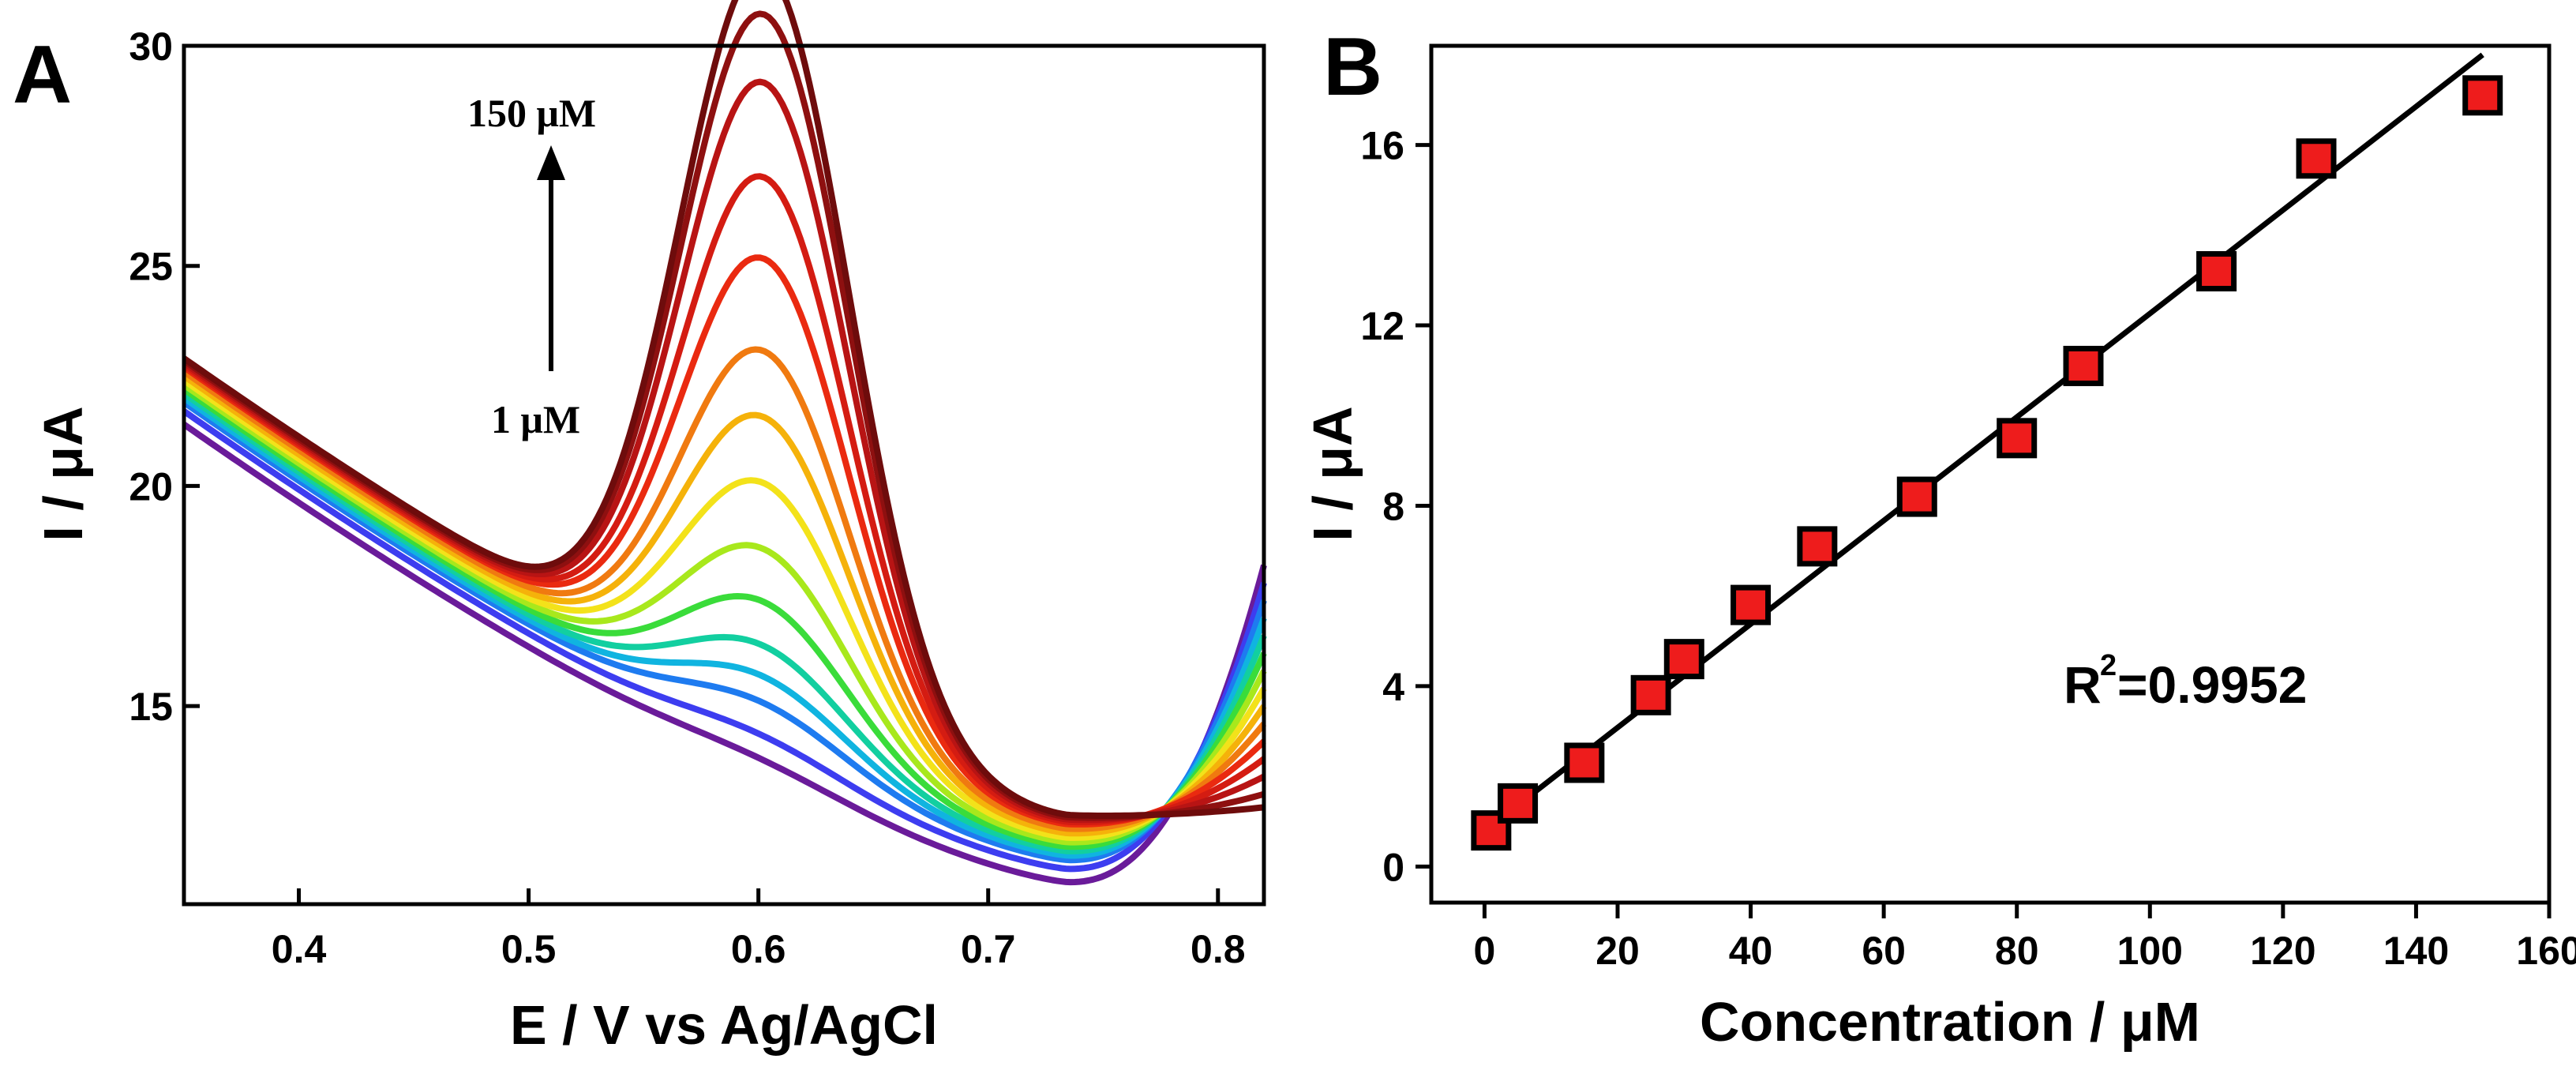 Image resolution: width=2576 pixels, height=1070 pixels. I want to click on x-tick-label-a: 0.4, so click(299, 949).